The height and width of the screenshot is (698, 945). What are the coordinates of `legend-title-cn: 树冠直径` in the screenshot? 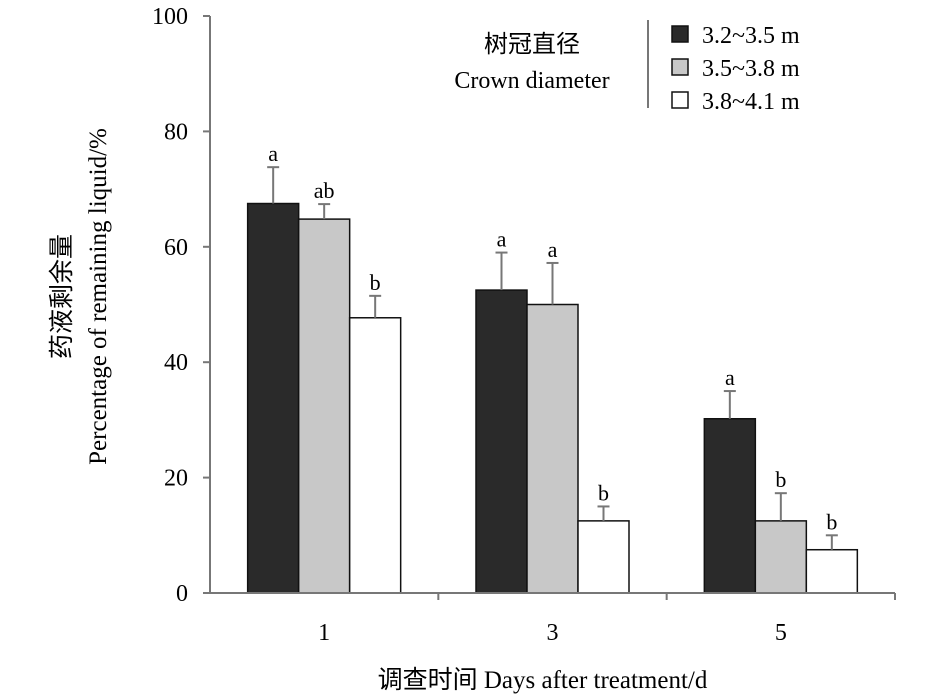 It's located at (532, 44).